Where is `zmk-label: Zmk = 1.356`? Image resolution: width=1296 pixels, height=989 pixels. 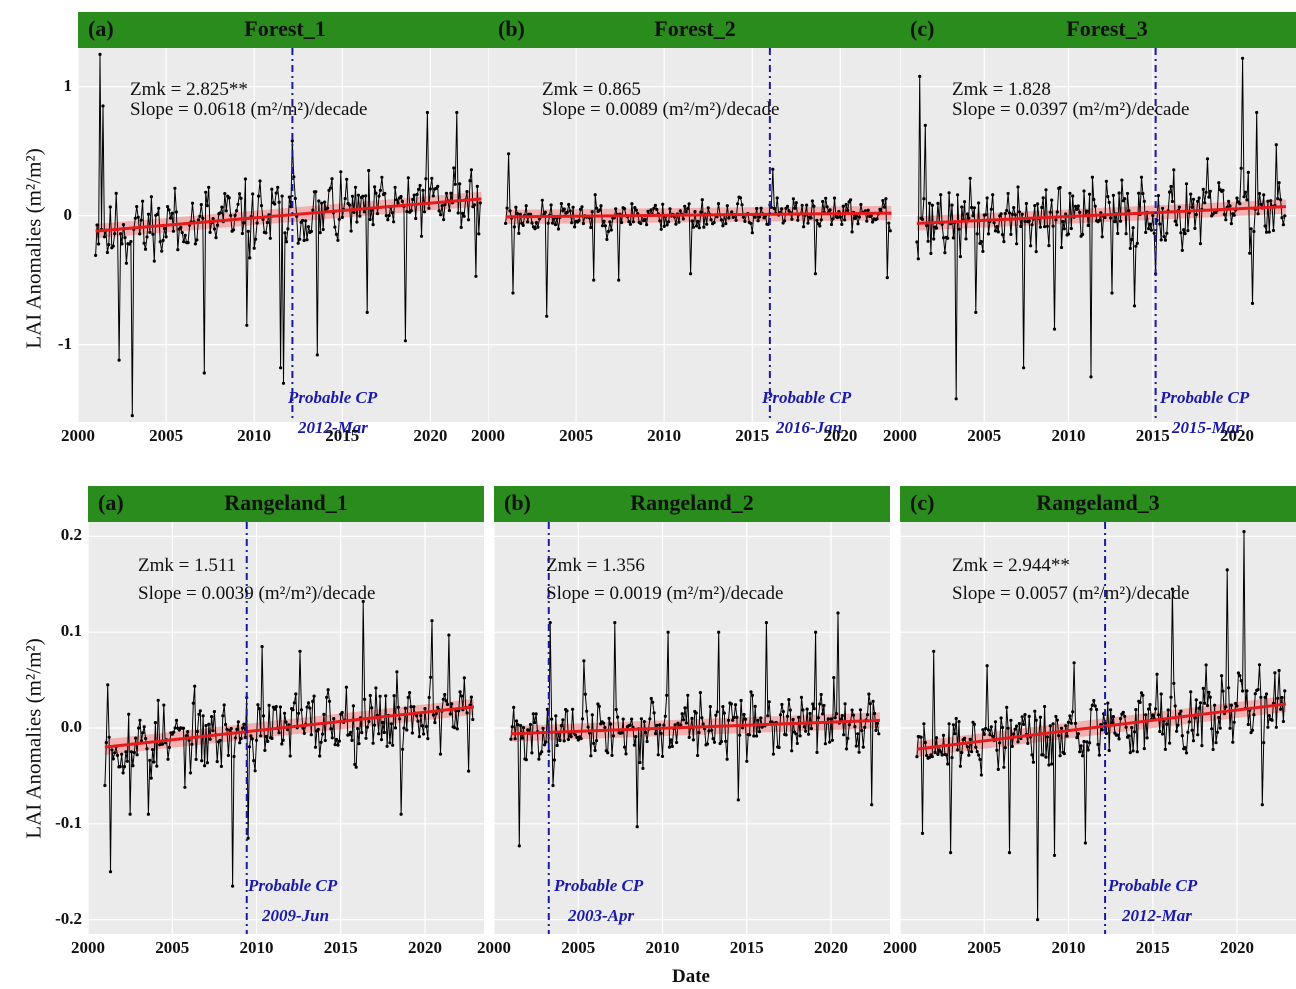
zmk-label: Zmk = 1.356 is located at coordinates (595, 565).